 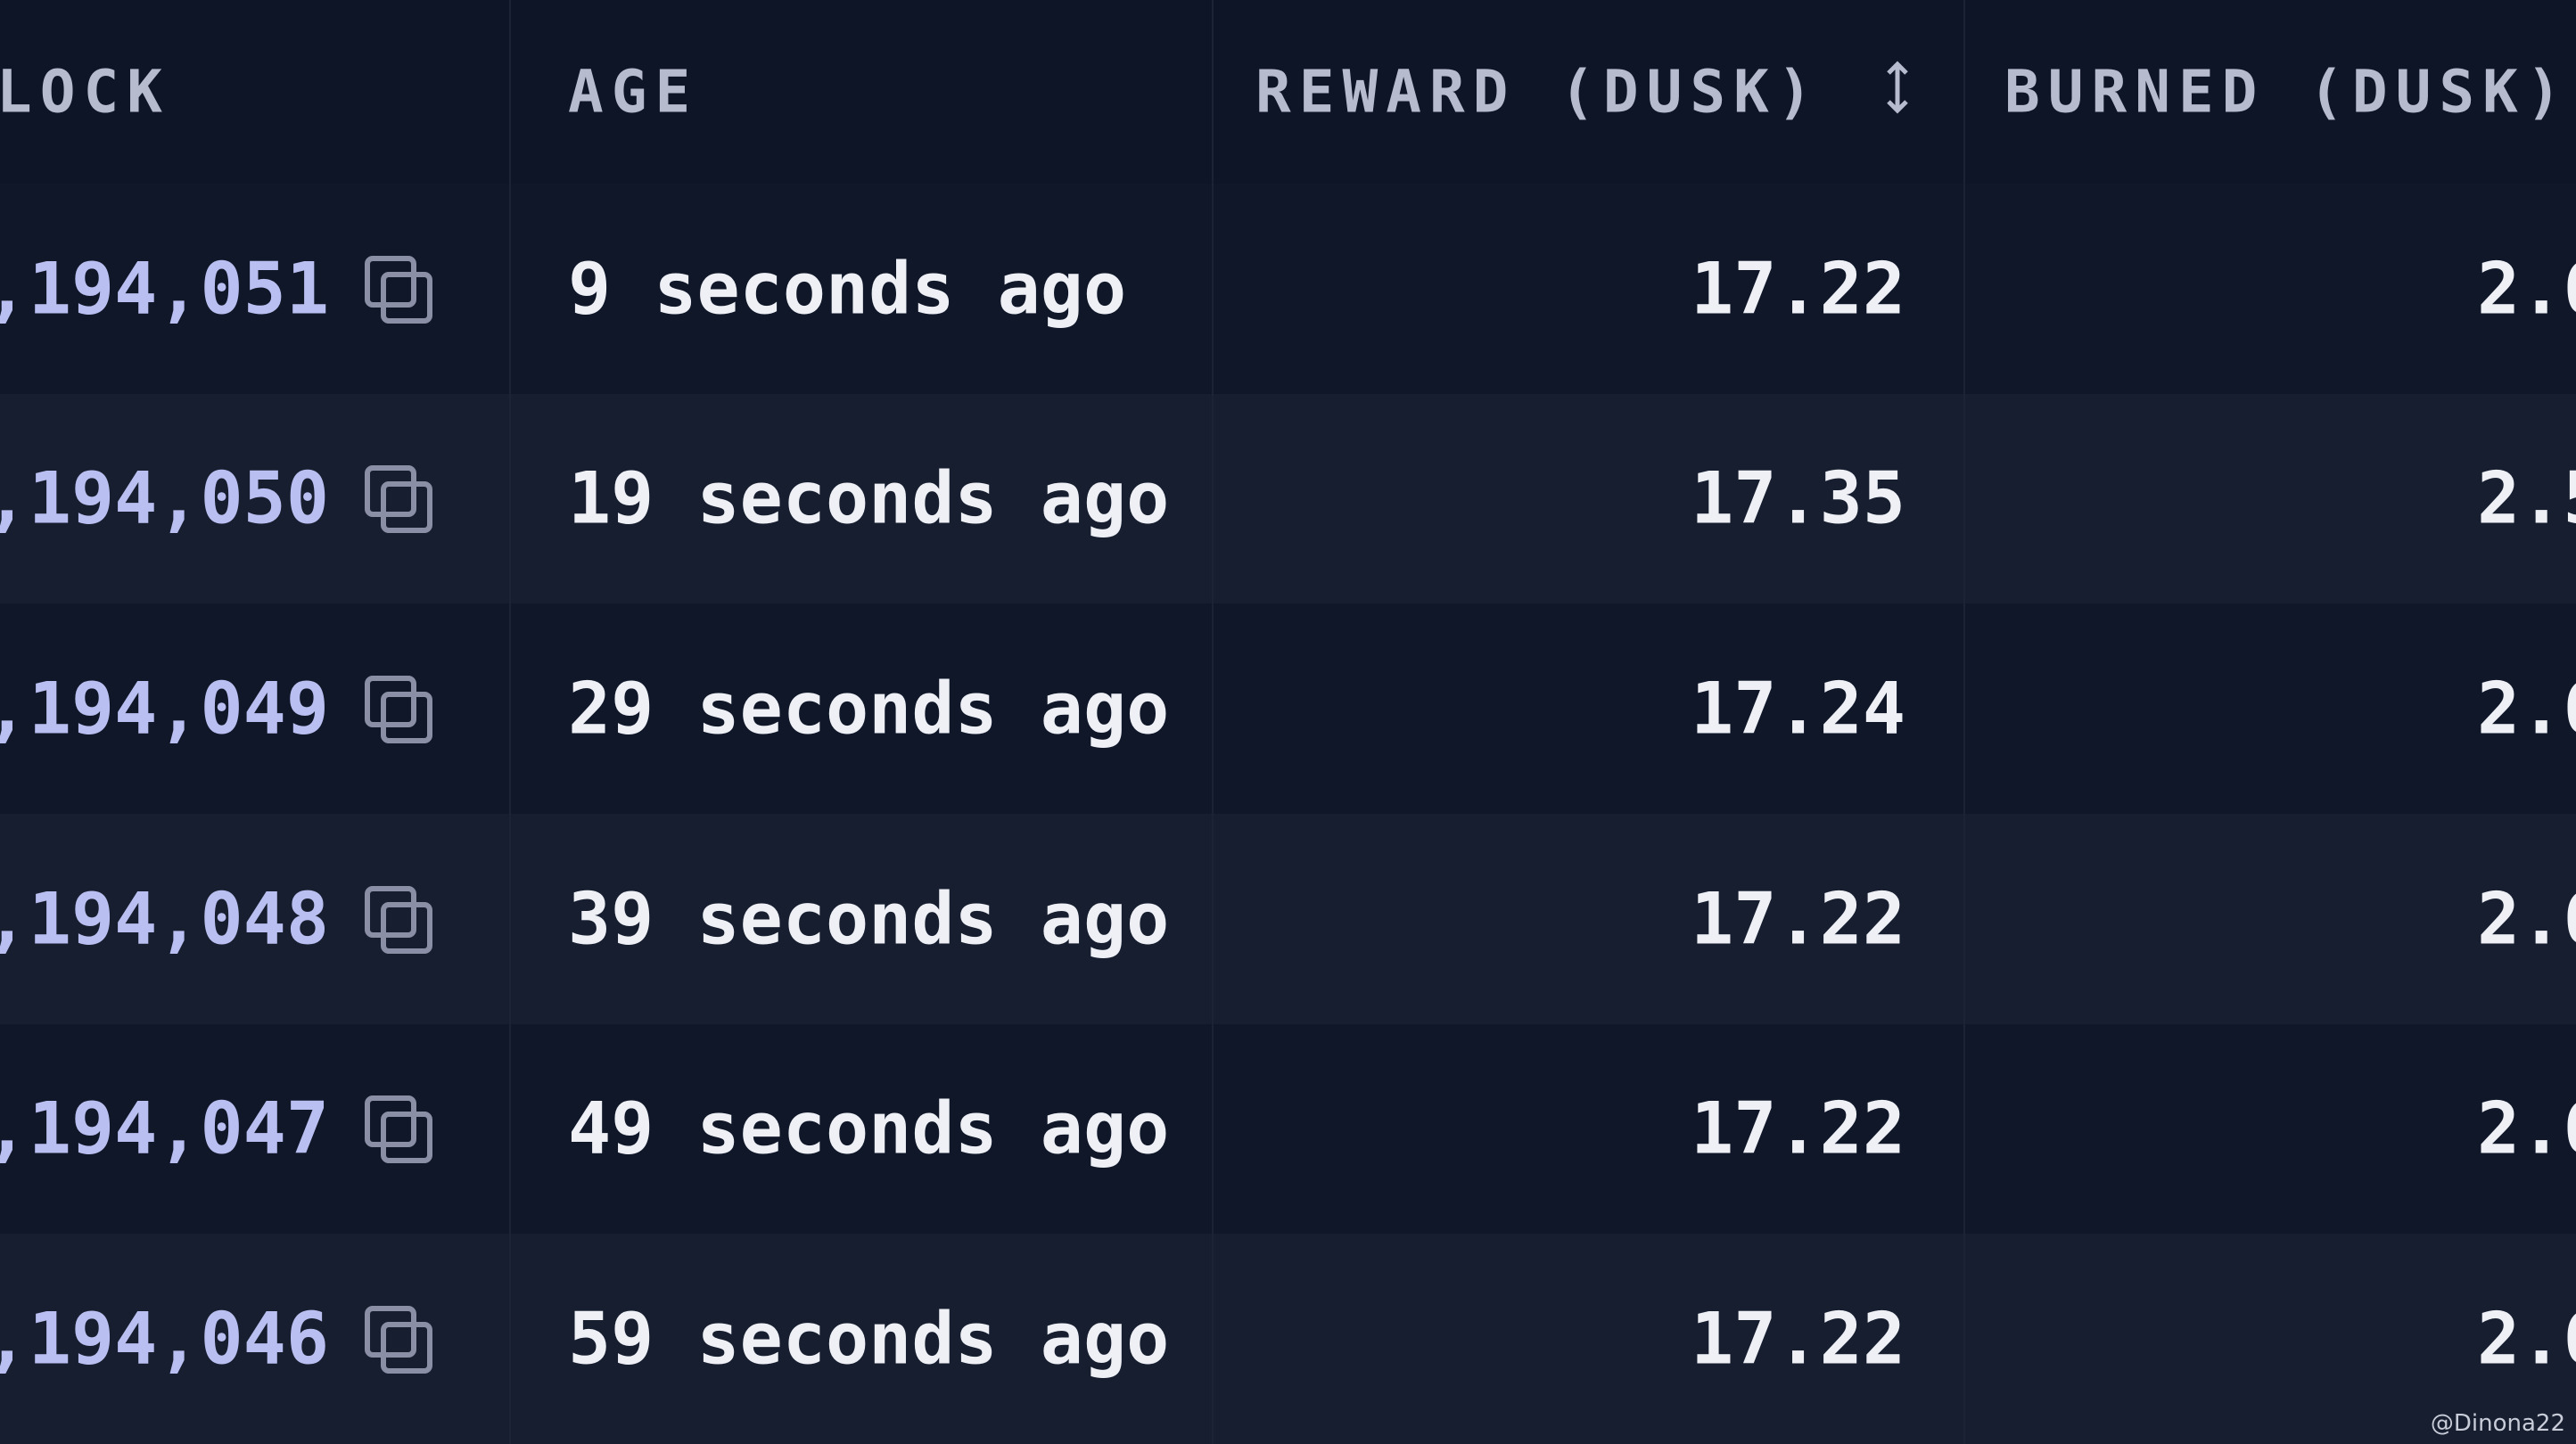 I want to click on block-age: 19 seconds ago, so click(x=869, y=498).